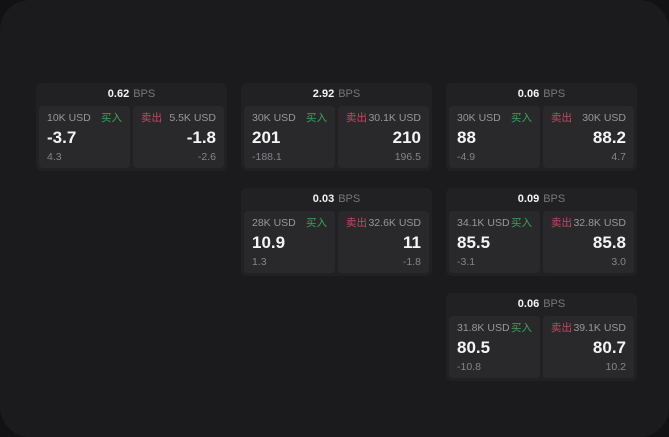 The height and width of the screenshot is (437, 669). What do you see at coordinates (588, 242) in the screenshot?
I see `sell-panel: 卖出 32.8K USD 85.8 3.0` at bounding box center [588, 242].